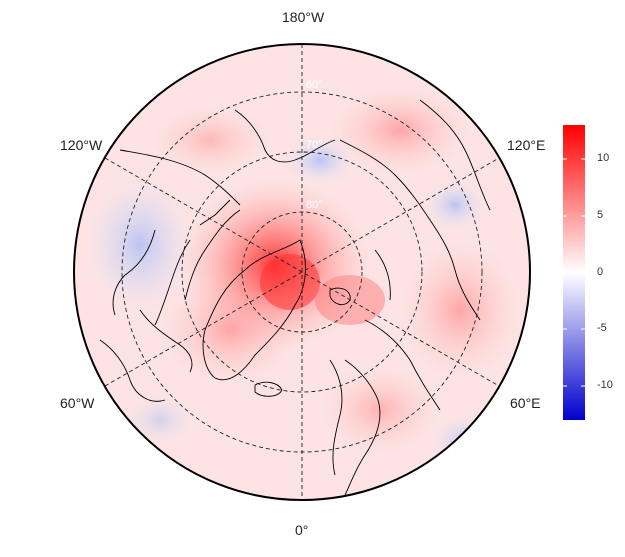 This screenshot has width=625, height=557. What do you see at coordinates (410, 230) in the screenshot?
I see `siberia-coast` at bounding box center [410, 230].